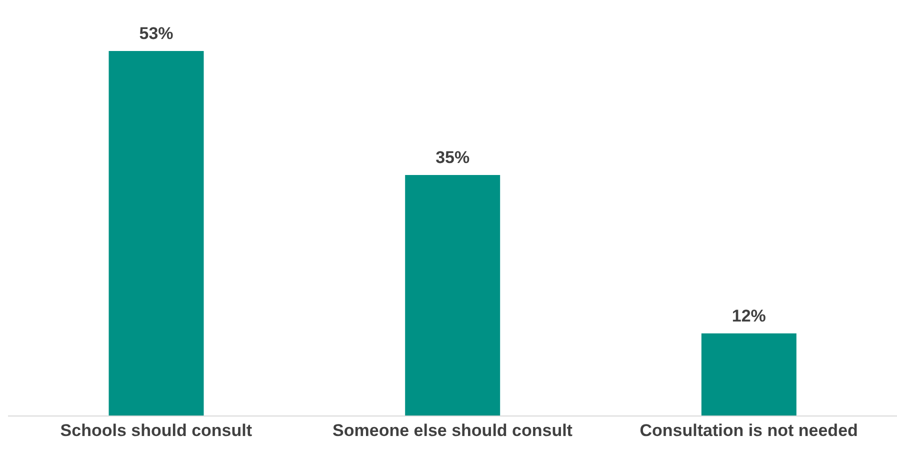 This screenshot has height=458, width=897. What do you see at coordinates (156, 33) in the screenshot?
I see `data-label: 53%` at bounding box center [156, 33].